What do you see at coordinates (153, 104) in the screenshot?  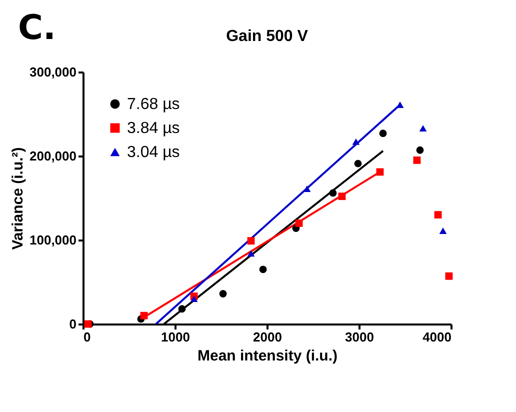 I see `legend-label: 7.68 µs` at bounding box center [153, 104].